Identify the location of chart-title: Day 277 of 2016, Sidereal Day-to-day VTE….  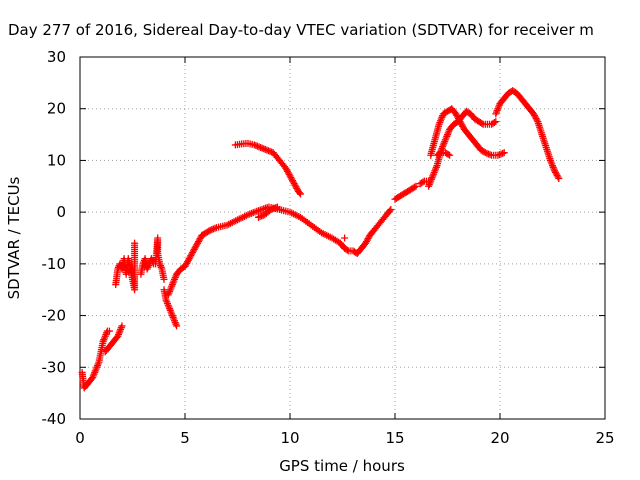
(301, 30).